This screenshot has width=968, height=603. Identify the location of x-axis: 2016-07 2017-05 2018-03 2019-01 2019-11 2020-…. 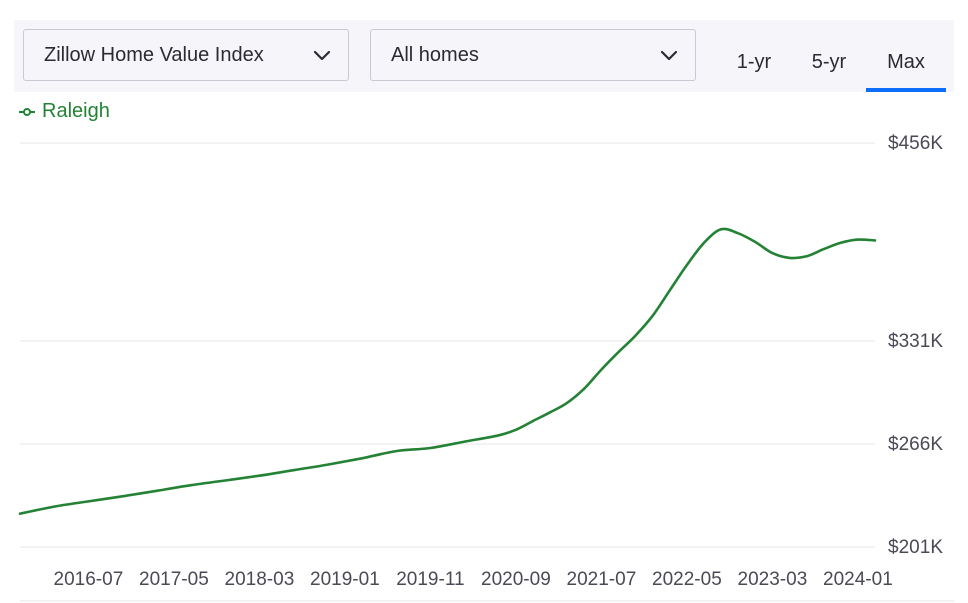
(487, 585).